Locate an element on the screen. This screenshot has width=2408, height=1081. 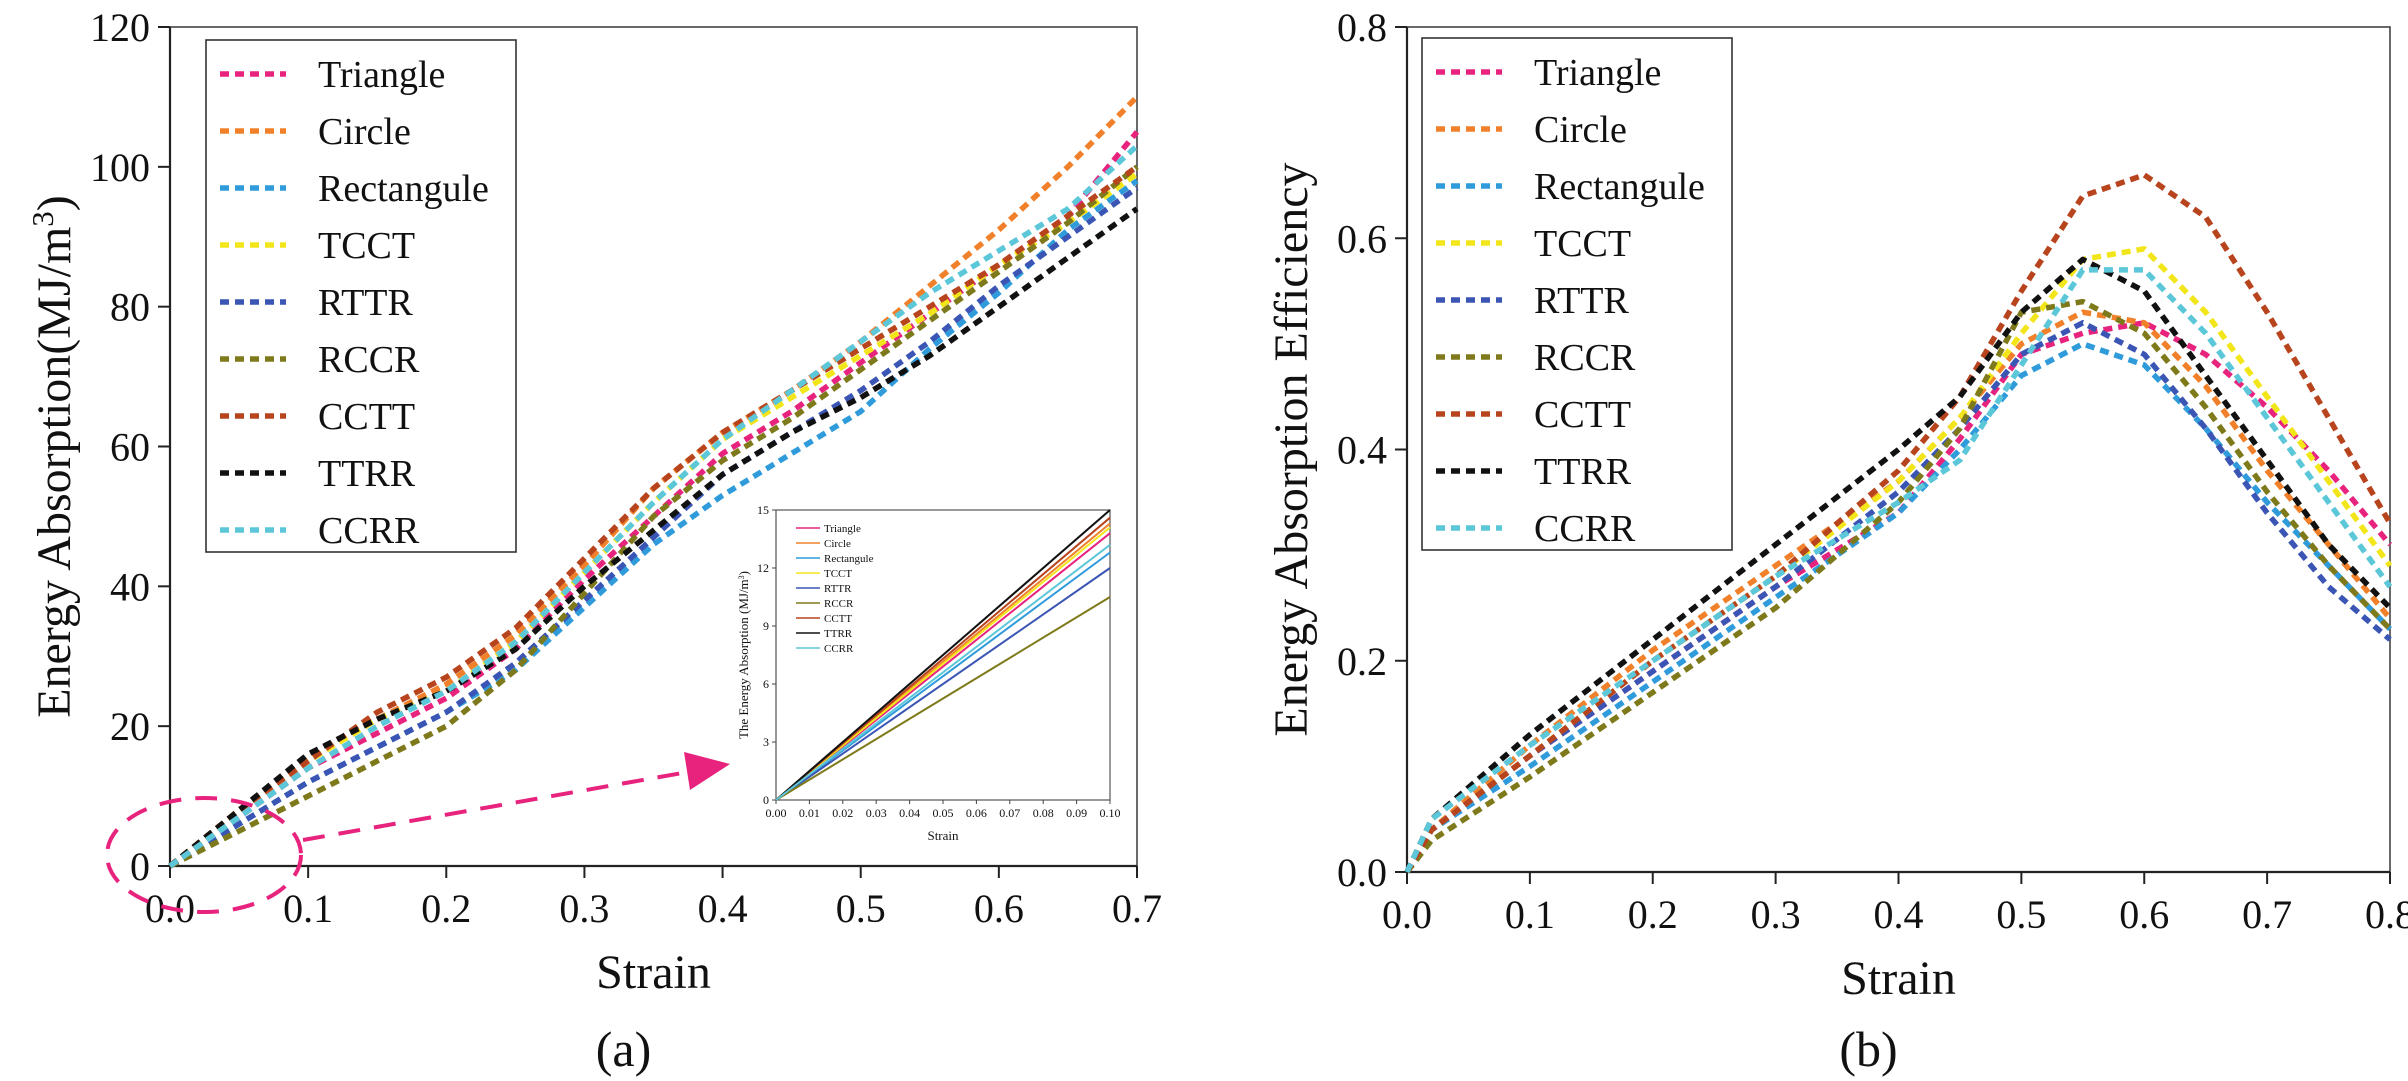
inset-y-tick-label: 9 is located at coordinates (766, 626).